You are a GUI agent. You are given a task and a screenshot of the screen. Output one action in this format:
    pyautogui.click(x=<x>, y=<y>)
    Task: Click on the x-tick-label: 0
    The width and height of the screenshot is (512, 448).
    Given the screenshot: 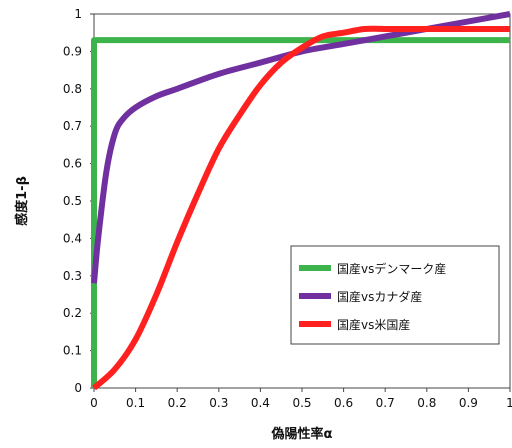 What is the action you would take?
    pyautogui.click(x=94, y=403)
    